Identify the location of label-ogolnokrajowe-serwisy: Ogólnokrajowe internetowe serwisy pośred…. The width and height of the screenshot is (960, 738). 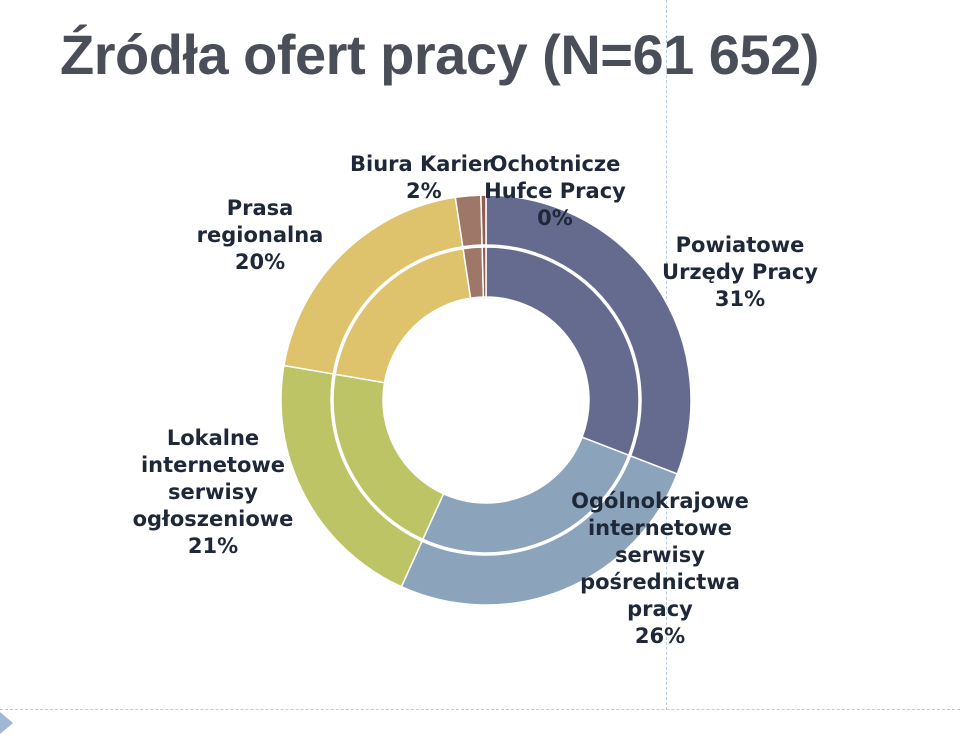
(660, 568).